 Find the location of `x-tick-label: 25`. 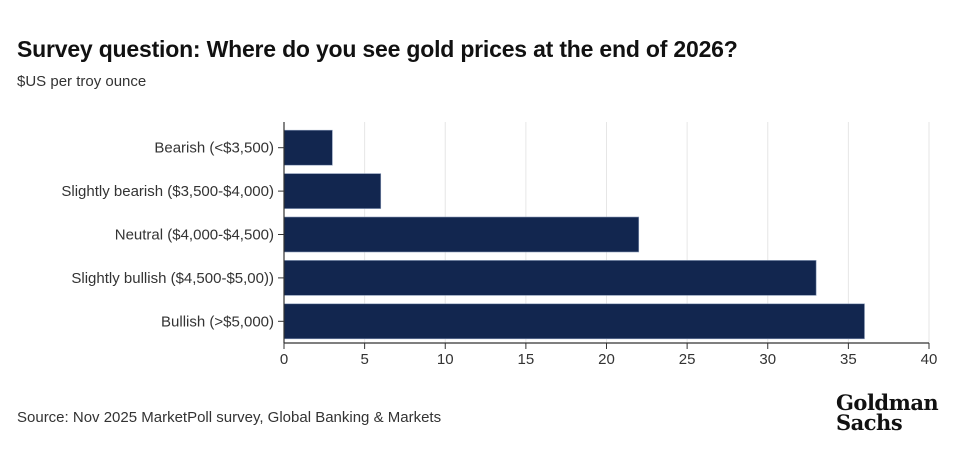

x-tick-label: 25 is located at coordinates (687, 359).